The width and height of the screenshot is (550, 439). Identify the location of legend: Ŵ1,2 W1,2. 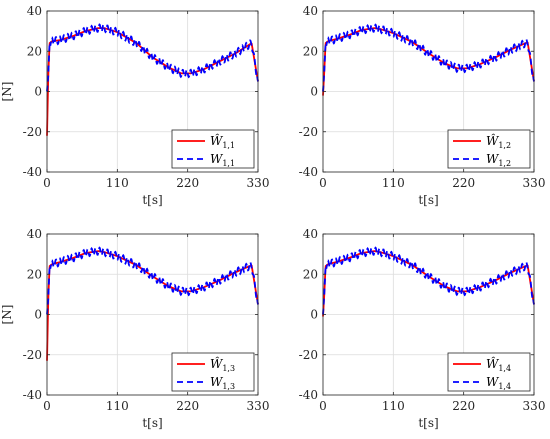
(489, 149).